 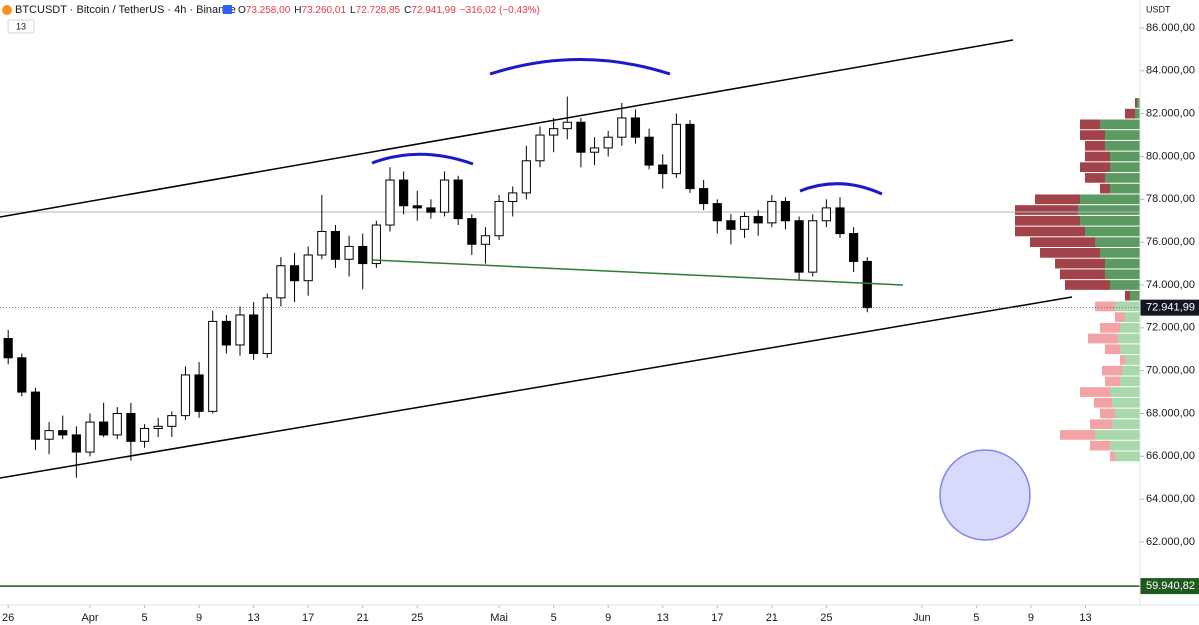 I want to click on y-tick-label: 62.000,00, so click(x=1170, y=542).